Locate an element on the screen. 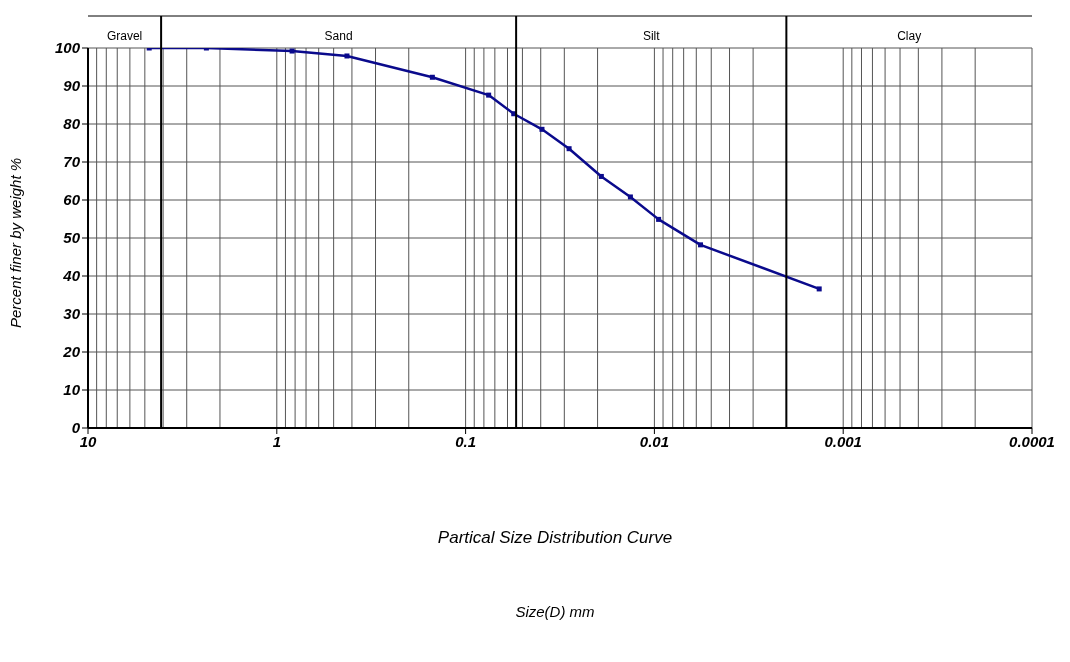  text: Clay is located at coordinates (909, 36).